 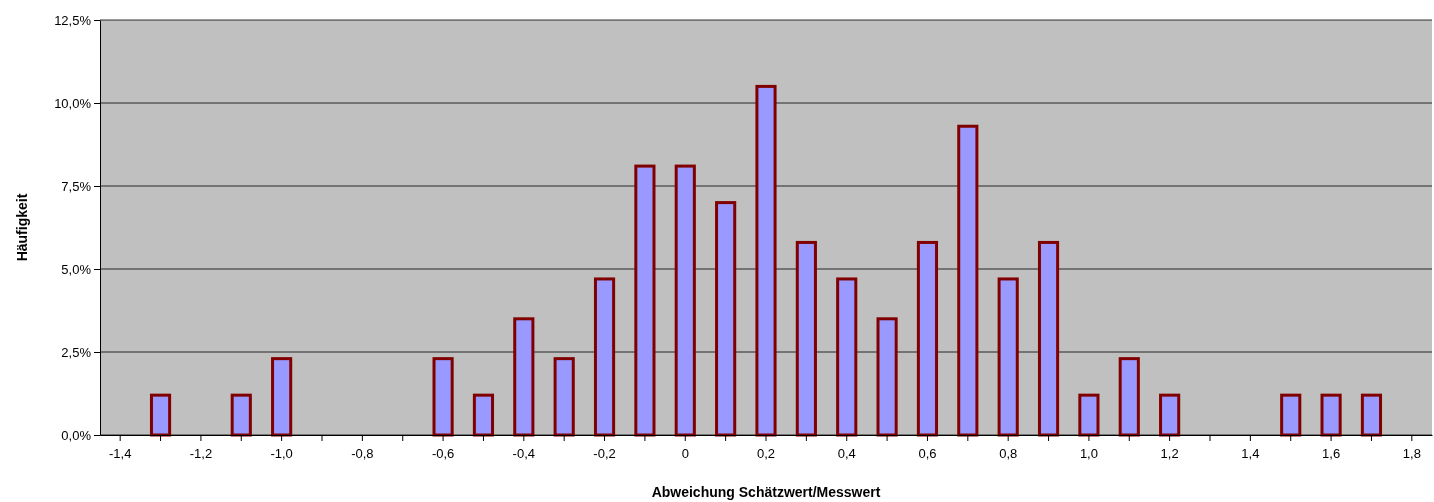 What do you see at coordinates (73, 103) in the screenshot?
I see `y-tick-label: 10,0%` at bounding box center [73, 103].